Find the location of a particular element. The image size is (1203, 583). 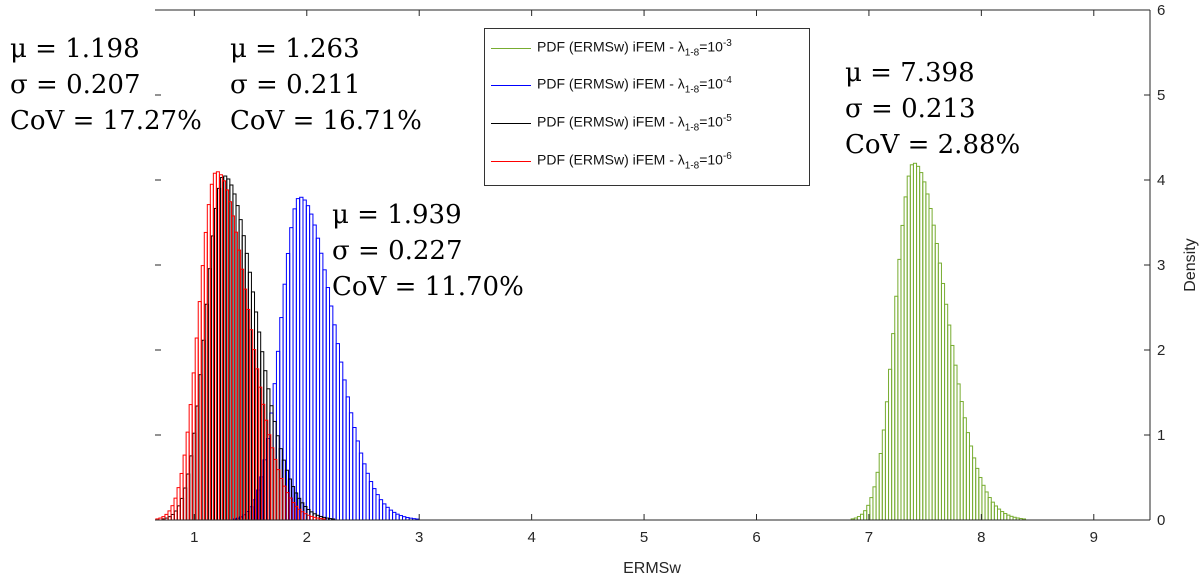

stat-sigma: σ = 0.207 is located at coordinates (75, 85).